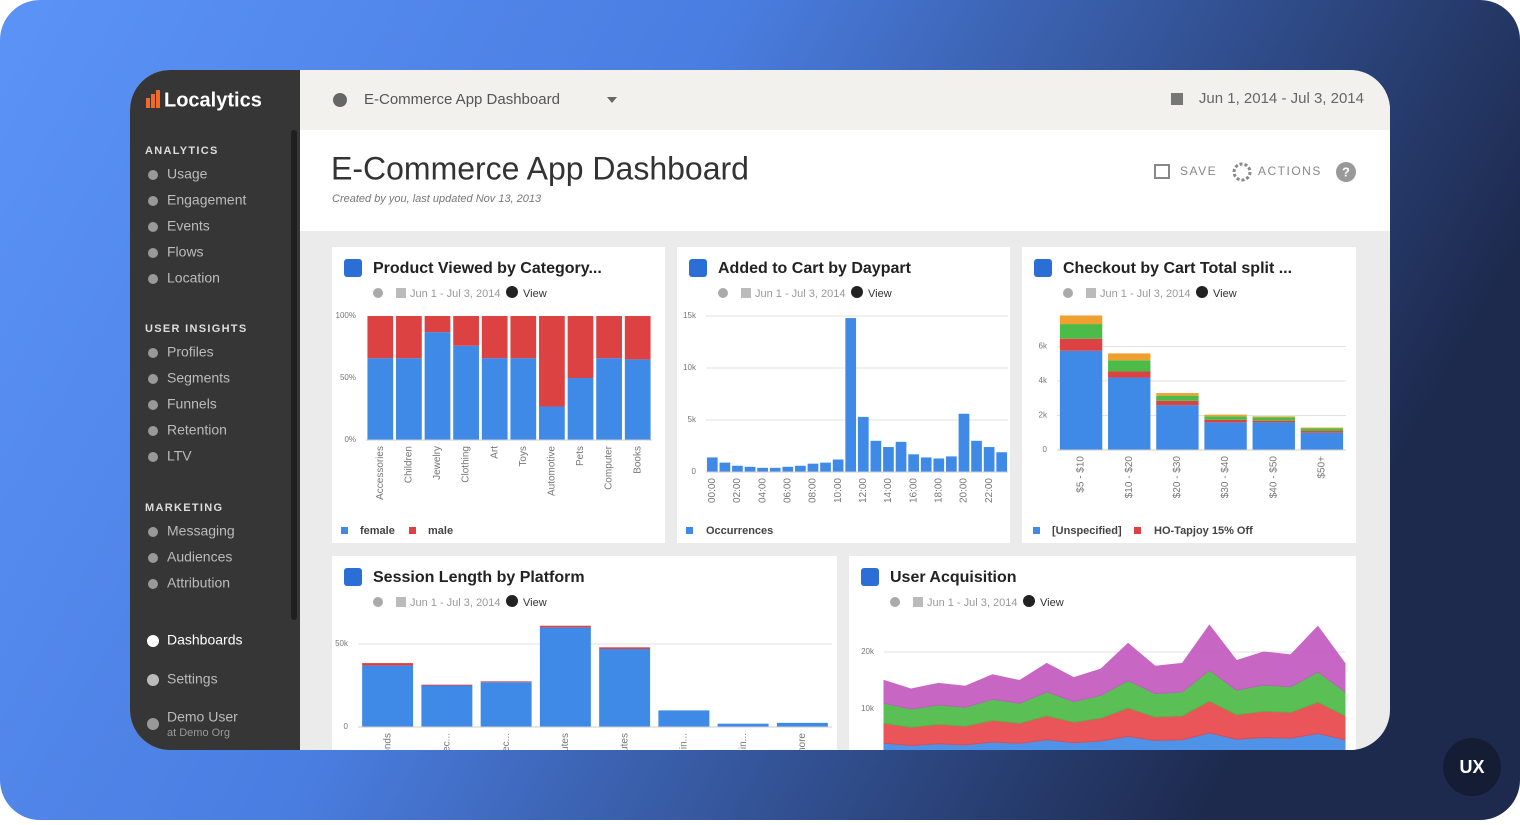 The height and width of the screenshot is (825, 1520). Describe the element at coordinates (380, 473) in the screenshot. I see `x-tick-label: Accessories` at that location.